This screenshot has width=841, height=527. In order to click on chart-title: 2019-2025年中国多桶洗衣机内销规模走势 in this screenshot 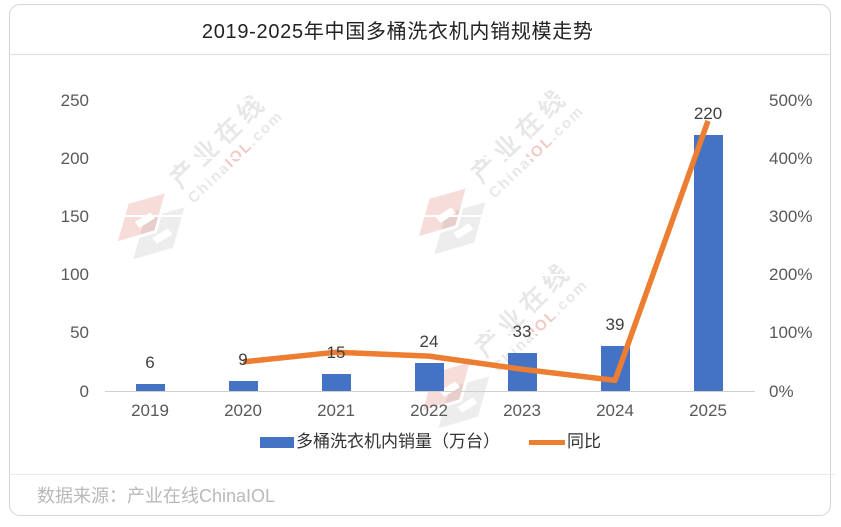, I will do `click(397, 31)`.